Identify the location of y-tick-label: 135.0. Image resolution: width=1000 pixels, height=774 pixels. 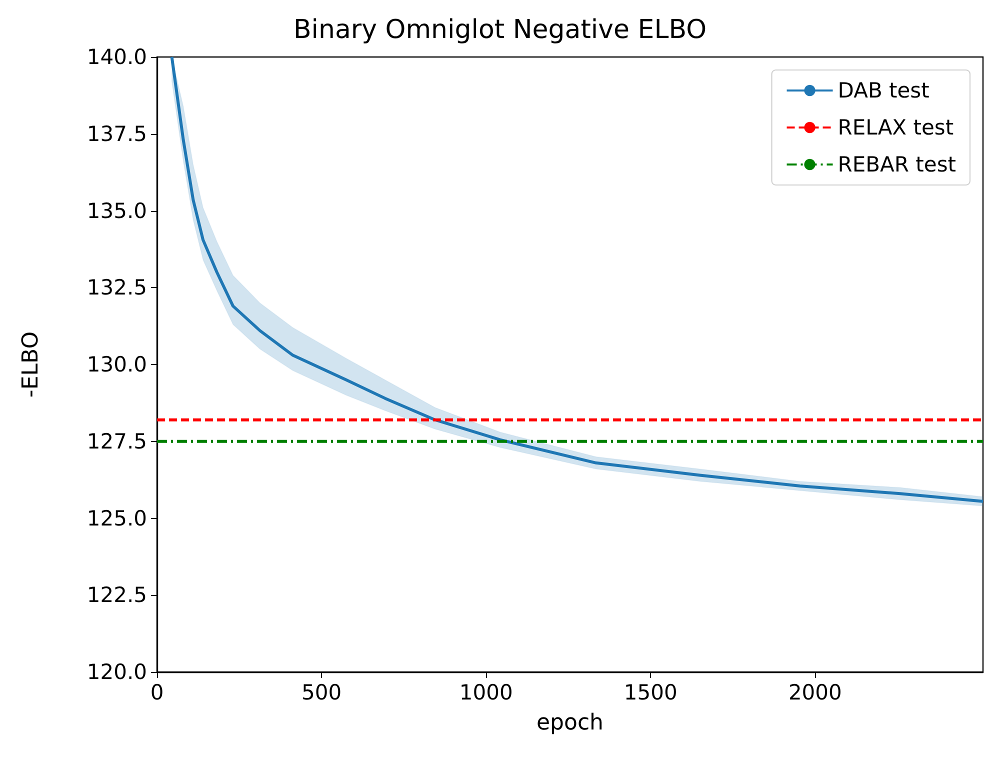
(116, 210).